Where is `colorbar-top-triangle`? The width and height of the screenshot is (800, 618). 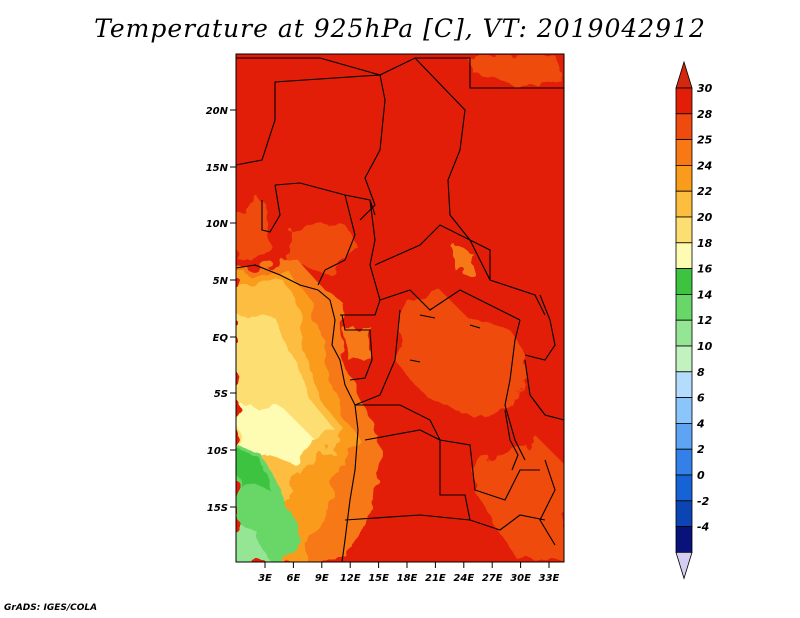
colorbar-top-triangle is located at coordinates (684, 74).